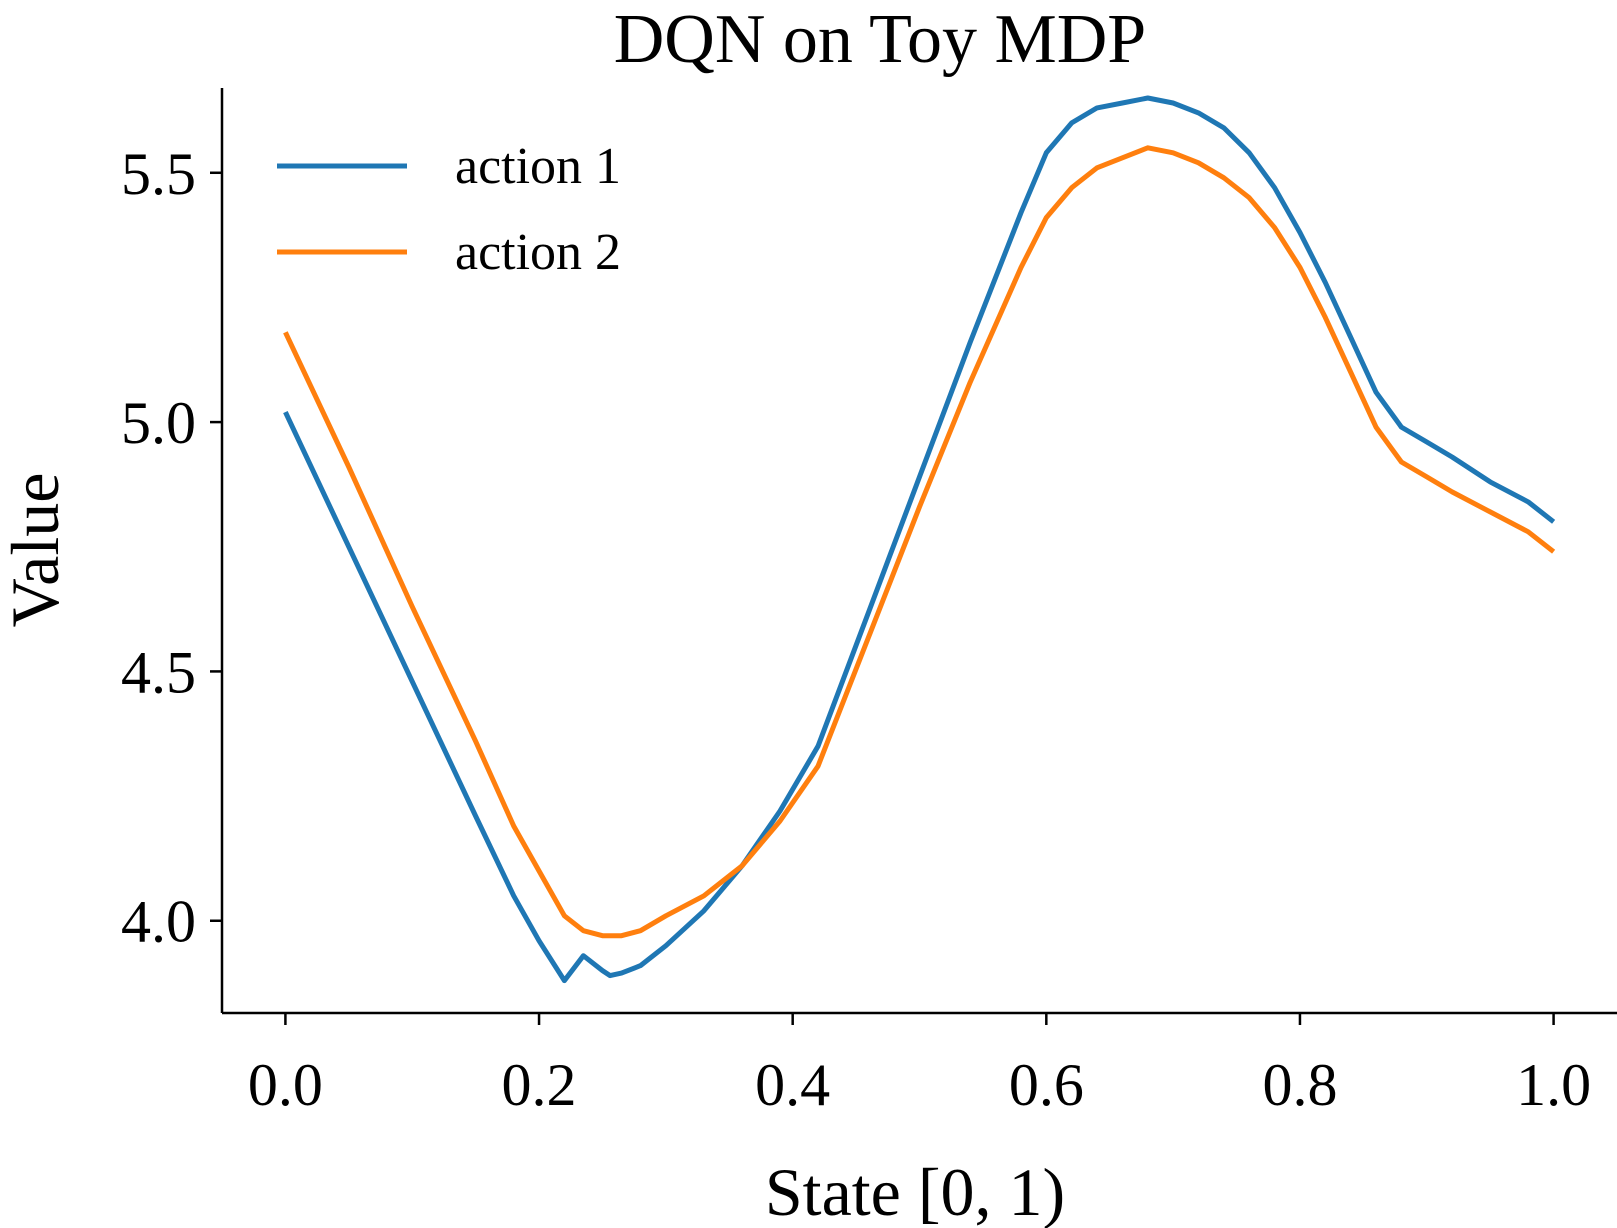 The image size is (1617, 1228). I want to click on y-axis-title: Value, so click(36, 550).